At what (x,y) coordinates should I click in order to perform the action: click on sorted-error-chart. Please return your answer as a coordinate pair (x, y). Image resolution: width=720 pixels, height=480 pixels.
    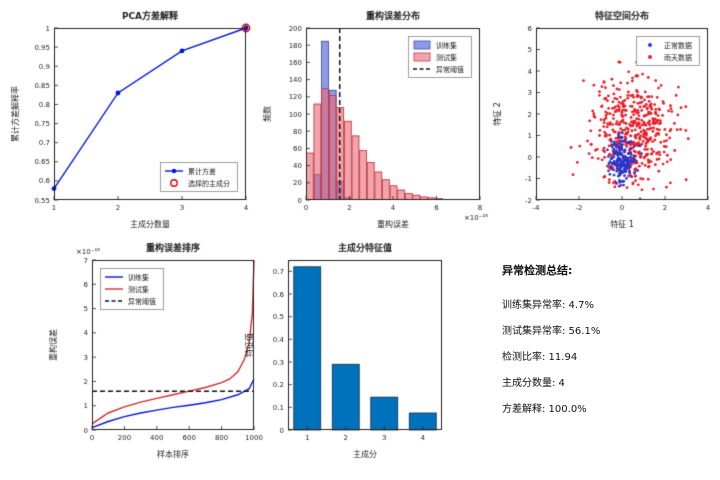
    Looking at the image, I should click on (155, 351).